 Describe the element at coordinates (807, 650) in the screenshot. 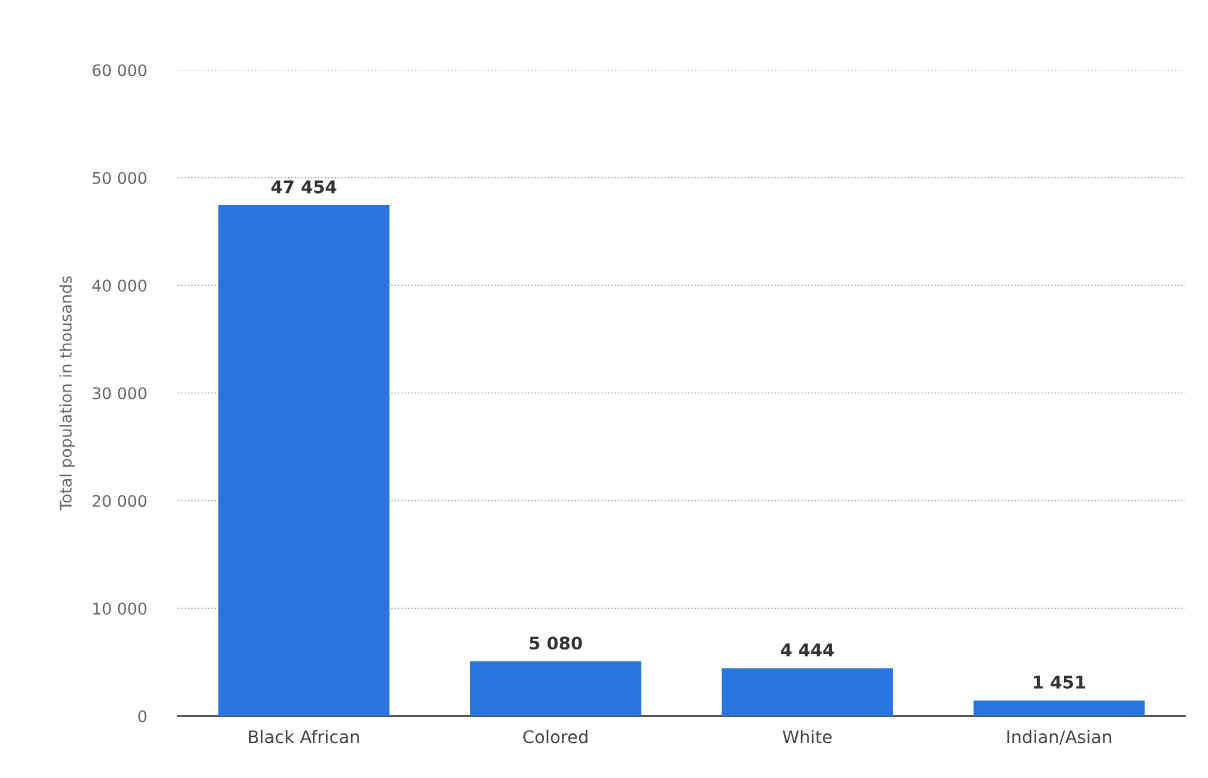

I see `data-label: 4 444` at that location.